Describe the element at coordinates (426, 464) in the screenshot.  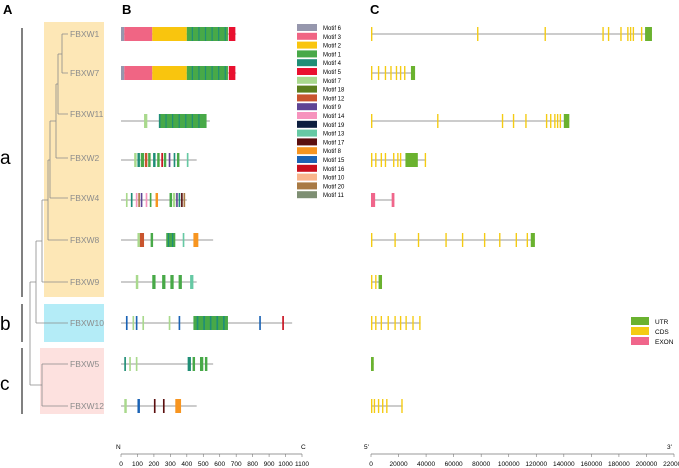
I see `axis-tick-label: 40000` at that location.